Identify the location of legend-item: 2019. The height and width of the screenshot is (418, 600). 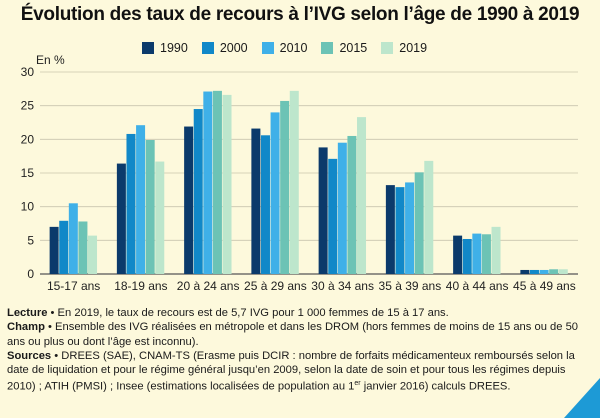
(404, 48).